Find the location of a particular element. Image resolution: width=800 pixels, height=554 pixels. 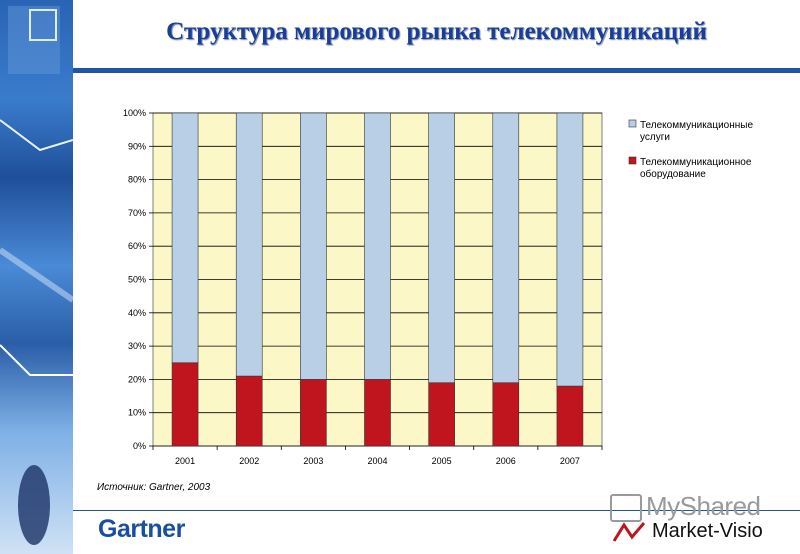

watermark-text: MyShared is located at coordinates (703, 506).